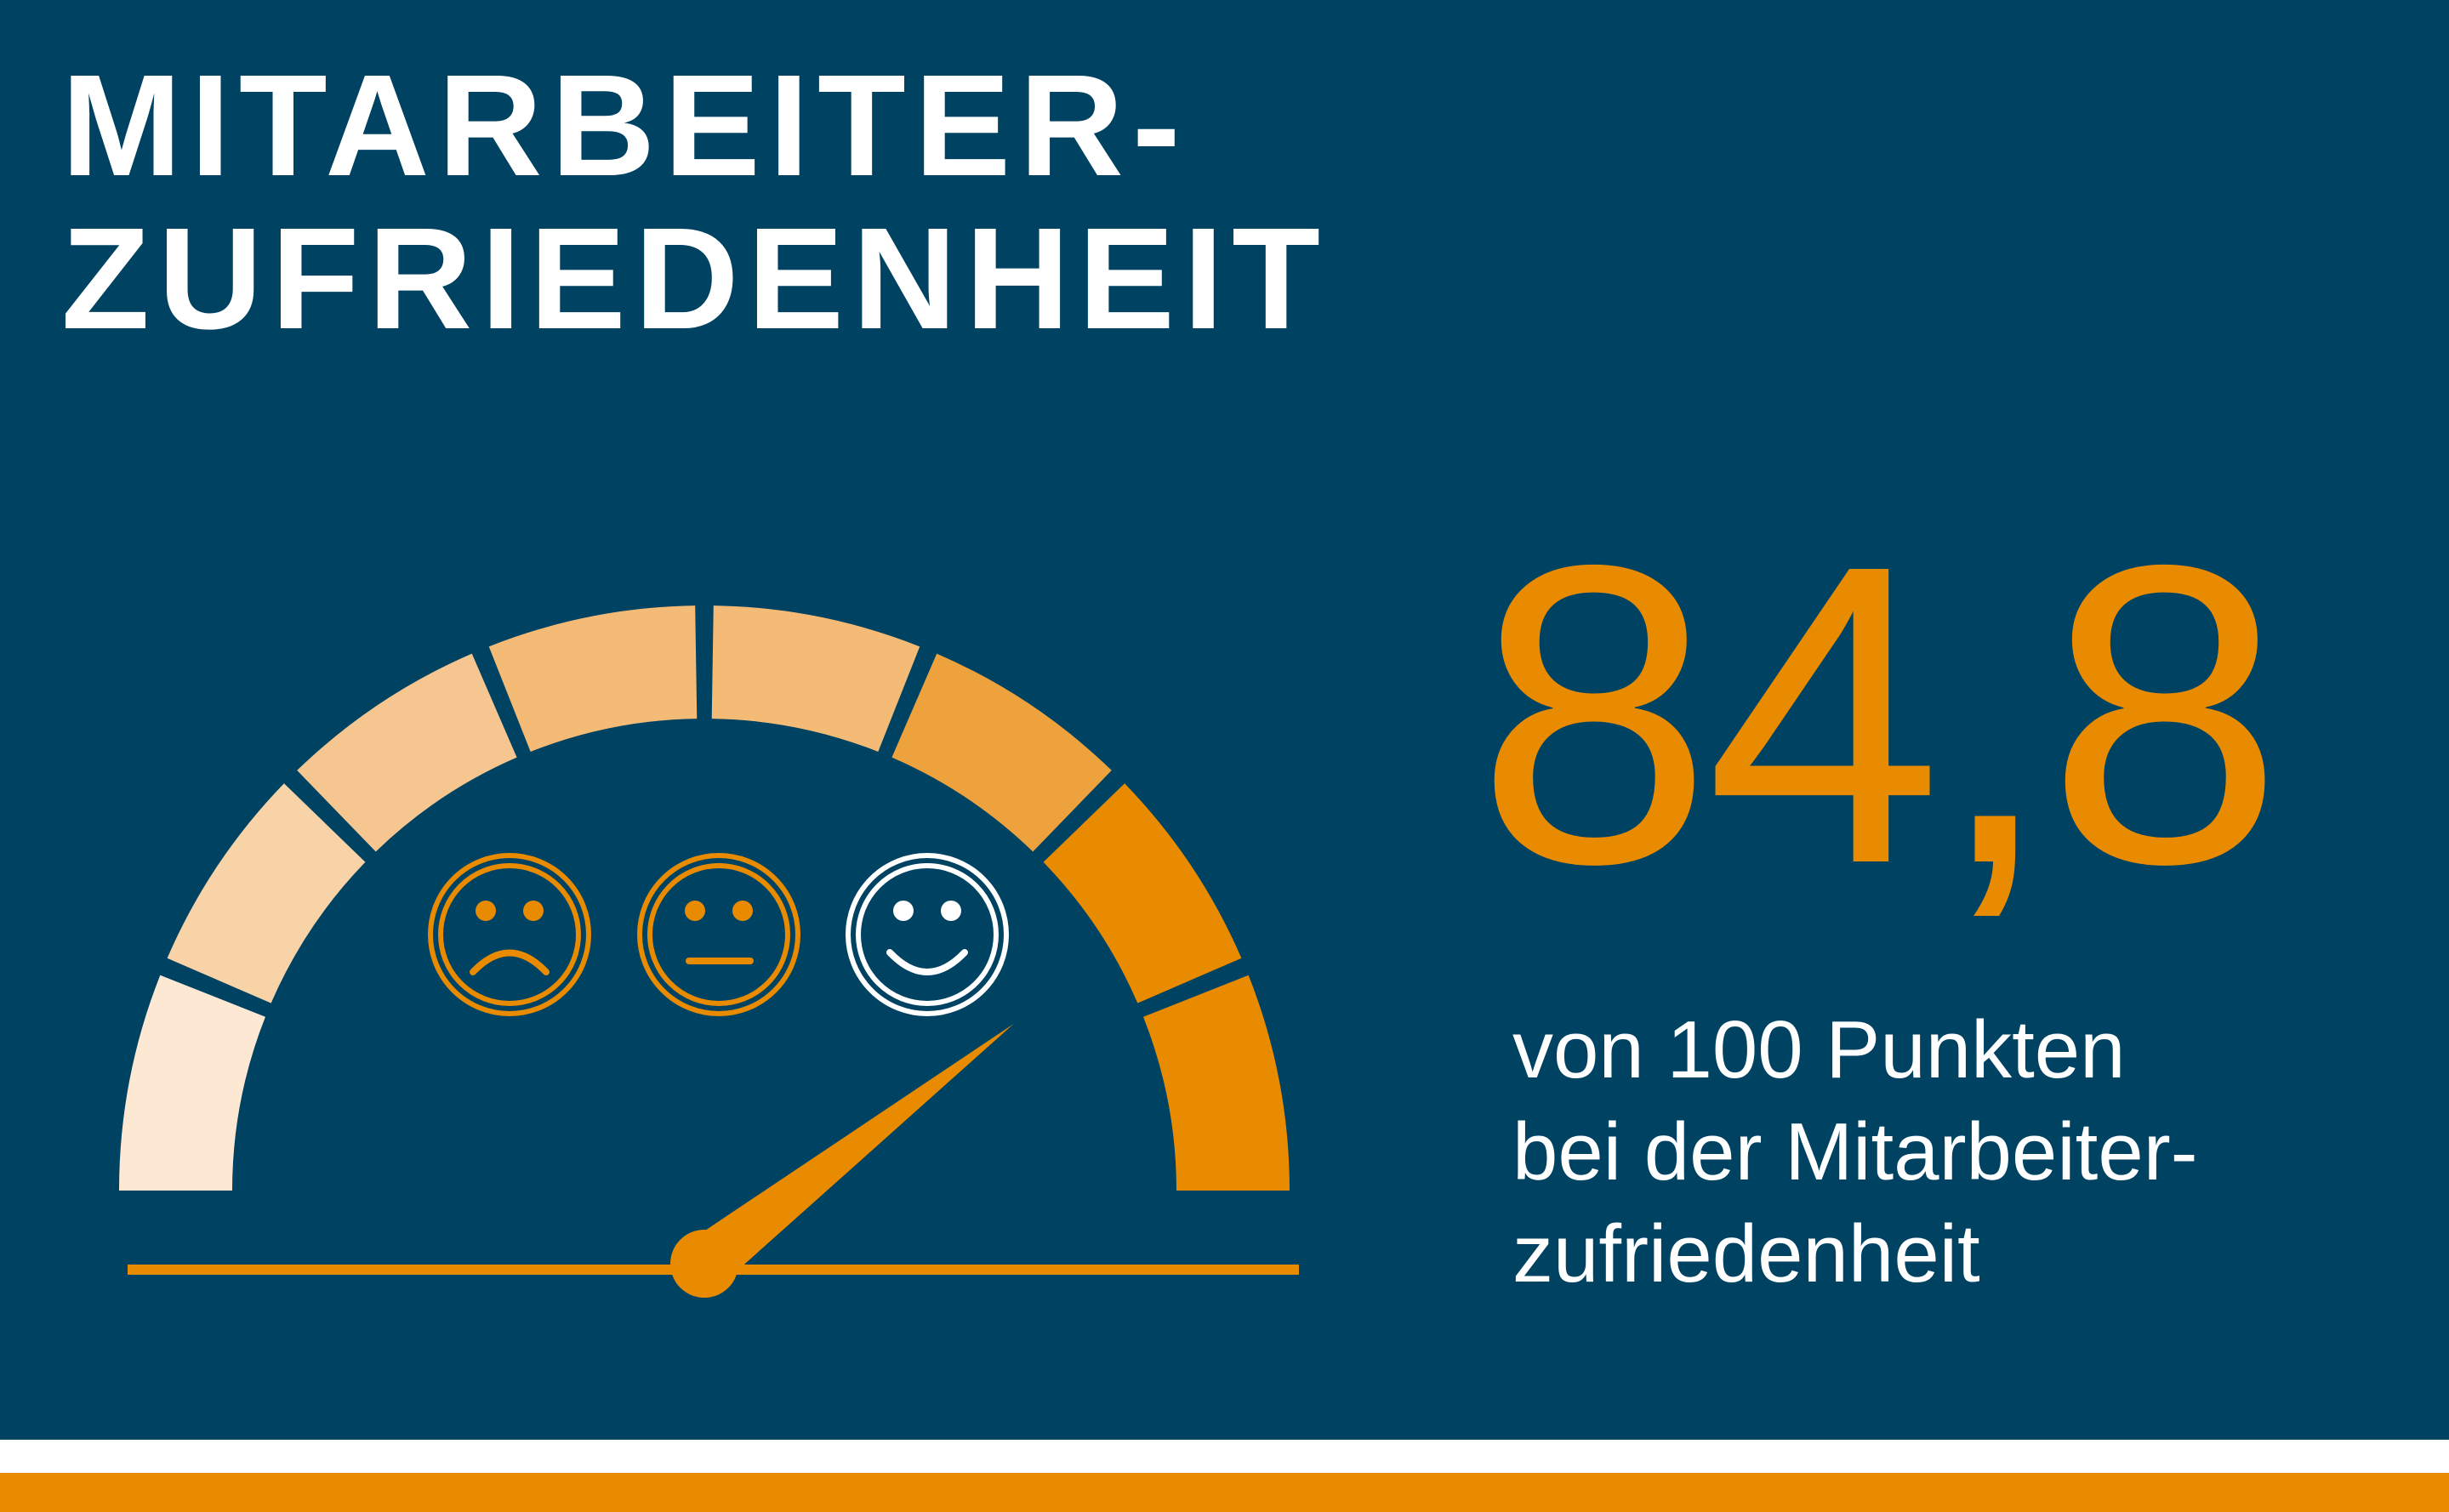 The width and height of the screenshot is (2449, 1512). Describe the element at coordinates (625, 126) in the screenshot. I see `title-line-1: MITARBEITER-` at that location.